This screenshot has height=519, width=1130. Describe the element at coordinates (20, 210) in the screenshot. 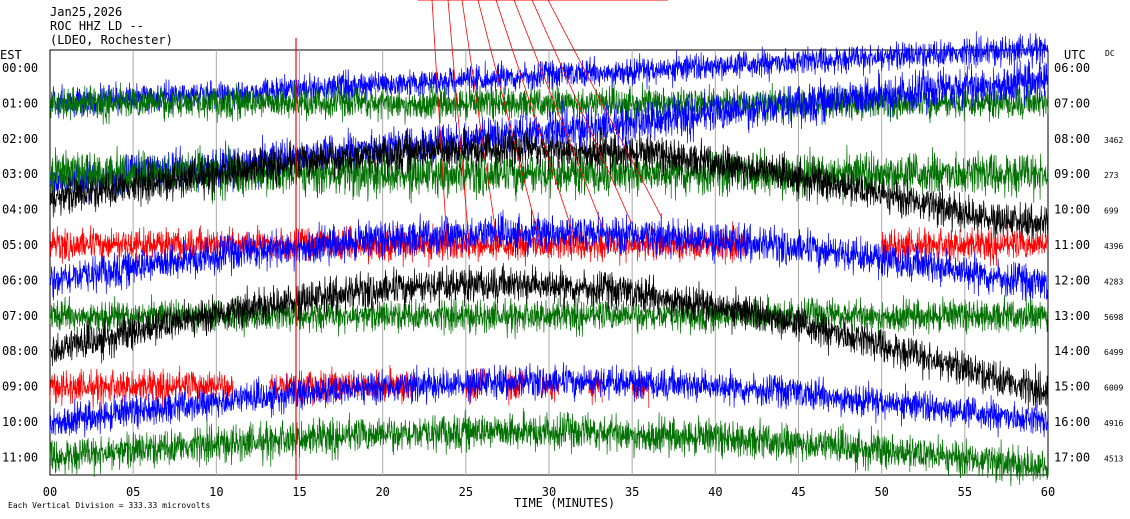

I see `est-hour-label: 04:00` at that location.